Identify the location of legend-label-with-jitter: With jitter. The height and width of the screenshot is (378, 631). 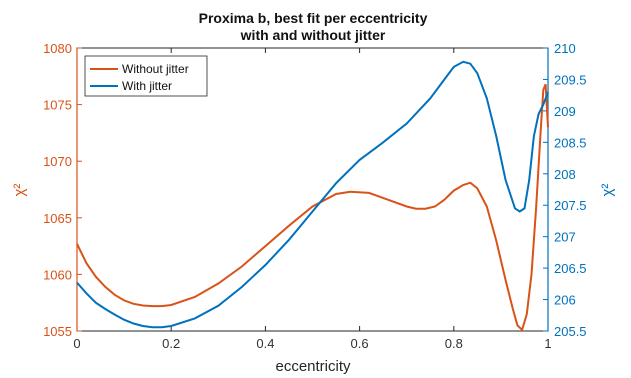
(147, 86).